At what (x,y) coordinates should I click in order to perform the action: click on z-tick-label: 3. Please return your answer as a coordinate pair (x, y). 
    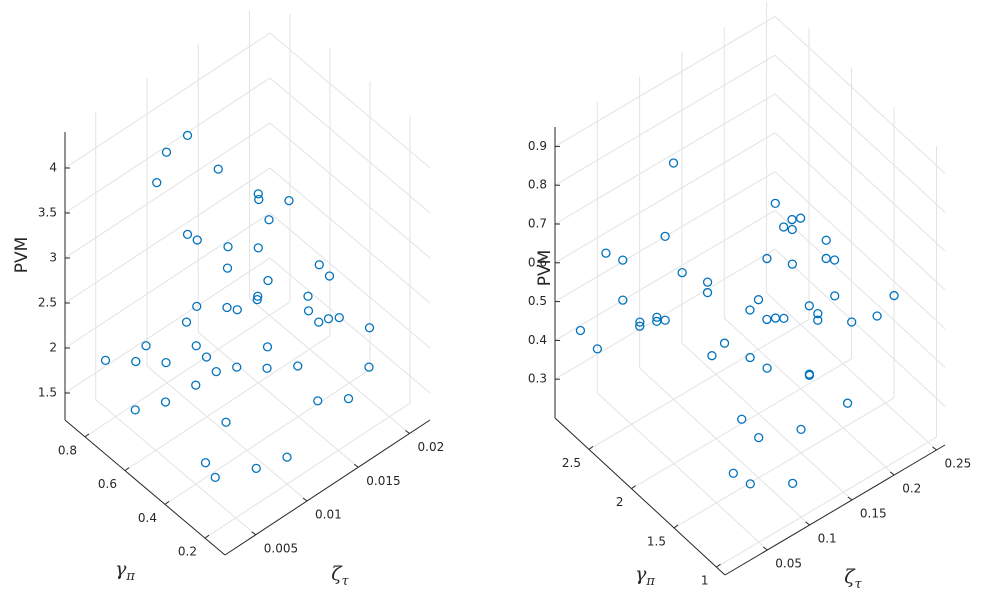
    Looking at the image, I should click on (53, 258).